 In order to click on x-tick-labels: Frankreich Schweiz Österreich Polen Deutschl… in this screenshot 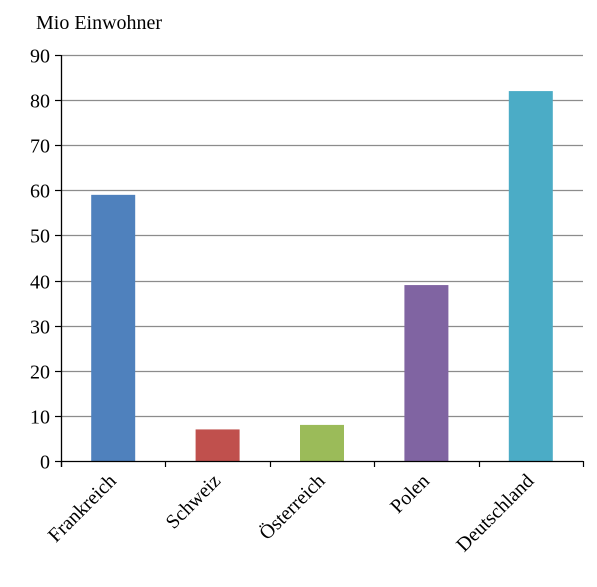, I will do `click(291, 512)`.